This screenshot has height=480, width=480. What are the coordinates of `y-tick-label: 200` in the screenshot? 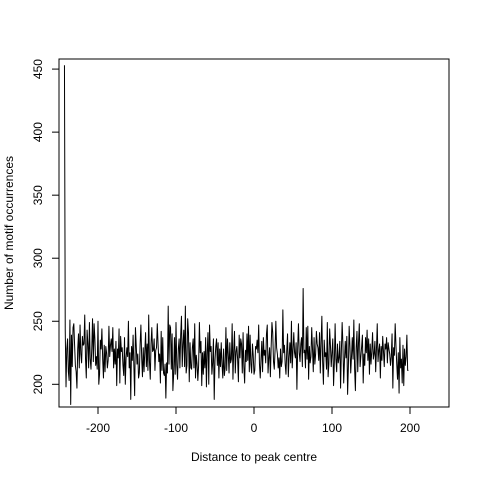 It's located at (38, 384).